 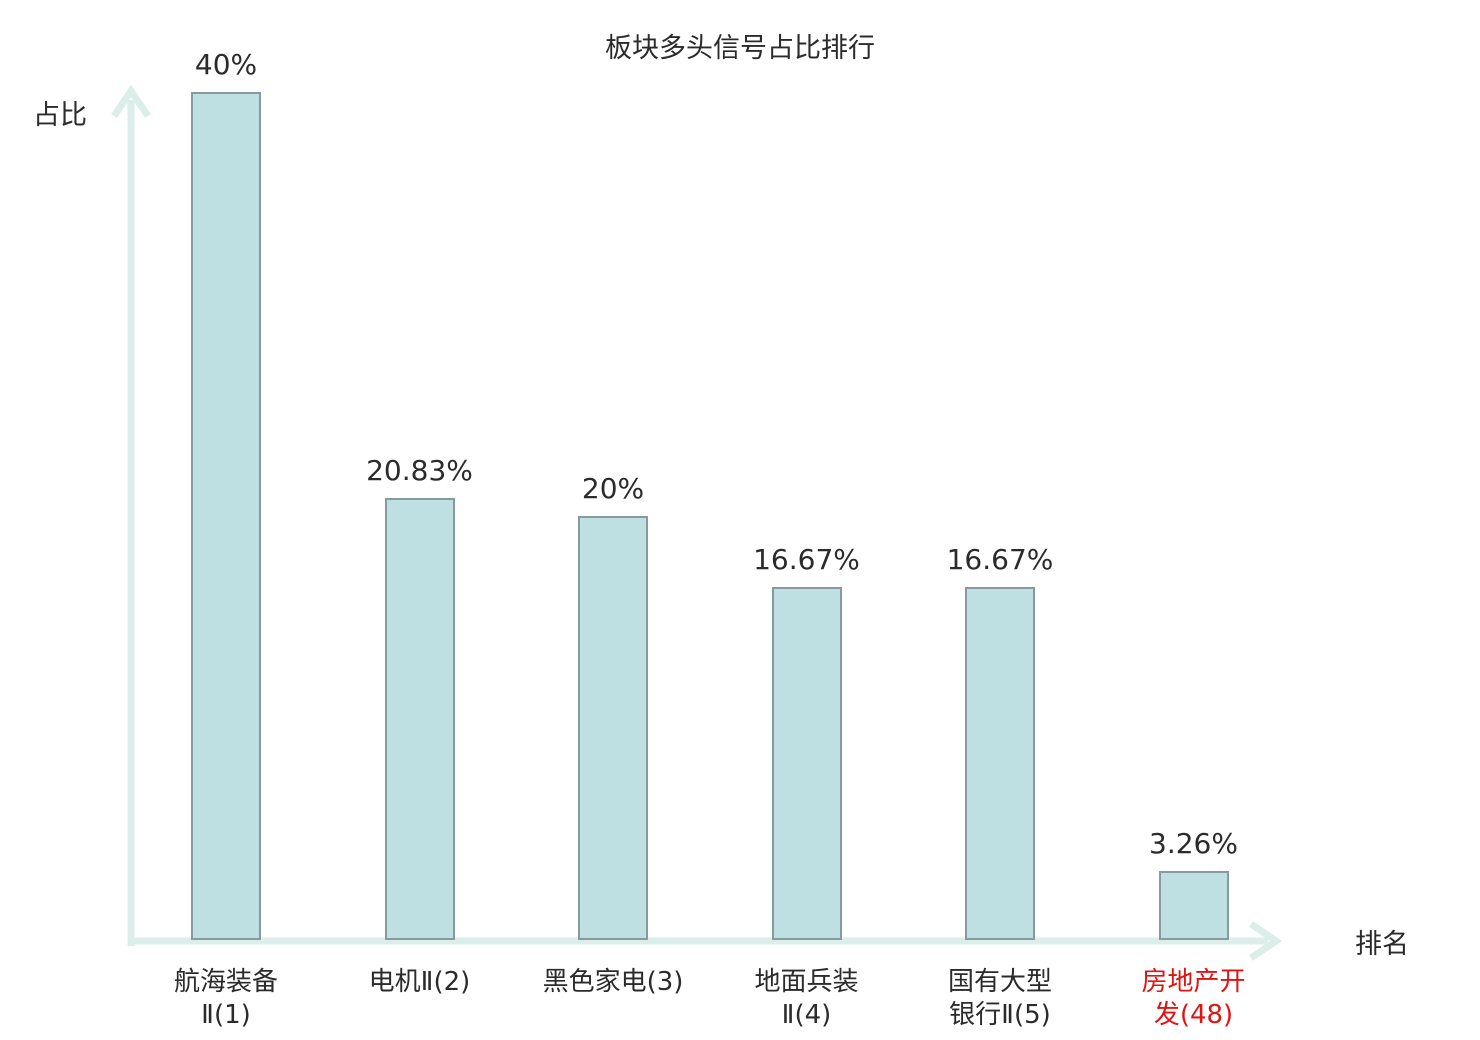 What do you see at coordinates (806, 982) in the screenshot?
I see `category-label-line: 地面兵装` at bounding box center [806, 982].